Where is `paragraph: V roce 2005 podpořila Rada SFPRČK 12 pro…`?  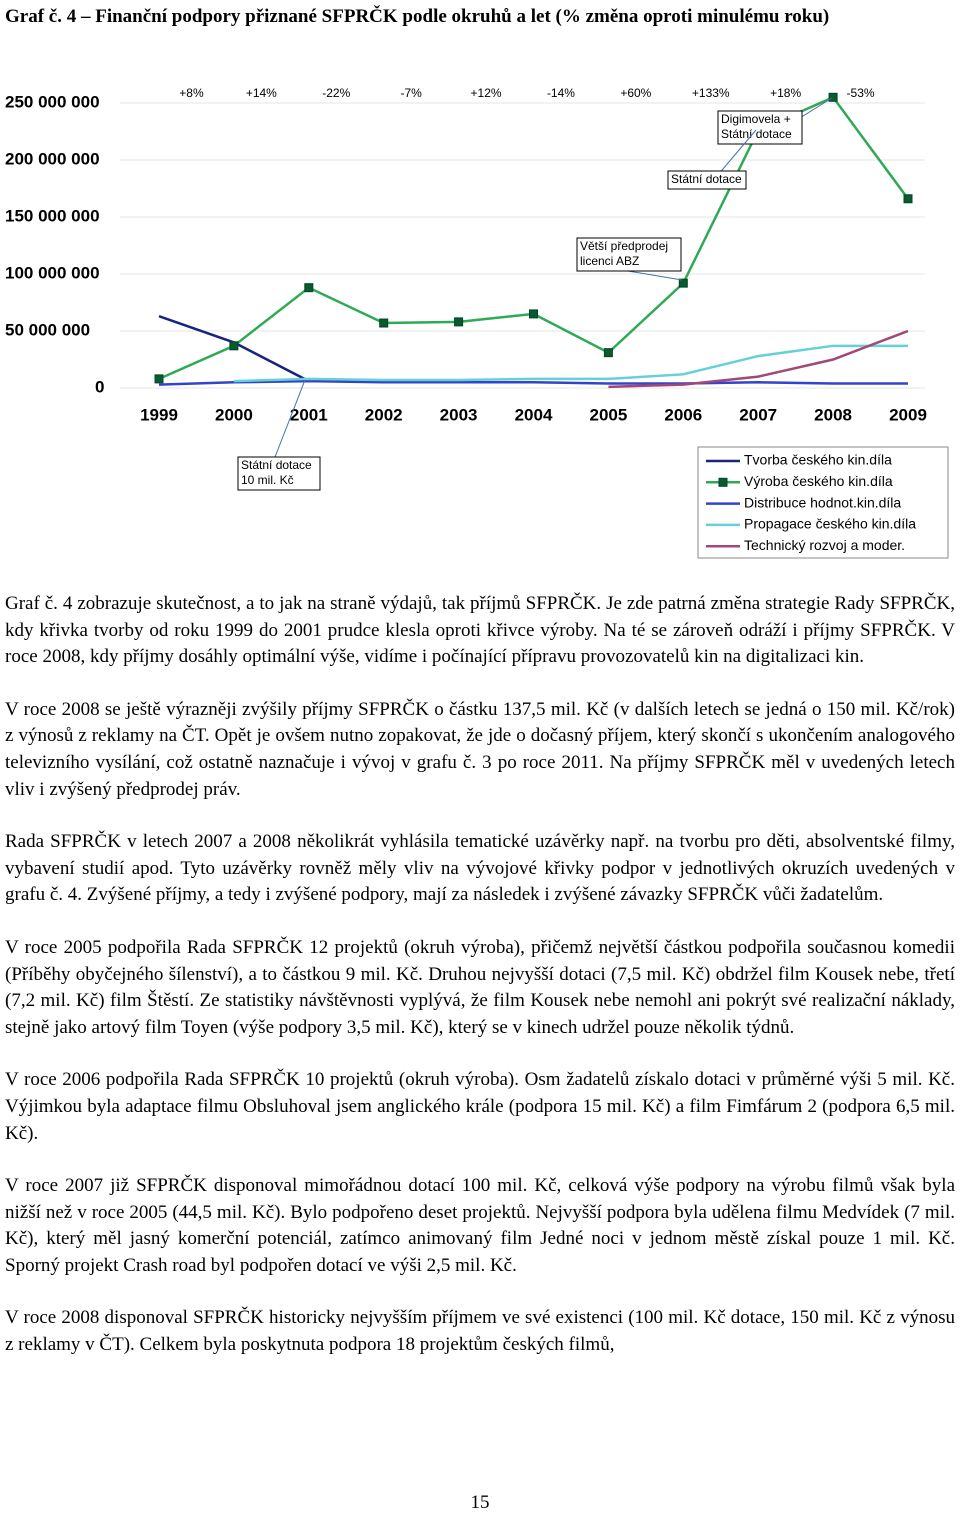
paragraph: V roce 2005 podpořila Rada SFPRČK 12 pro… is located at coordinates (480, 987).